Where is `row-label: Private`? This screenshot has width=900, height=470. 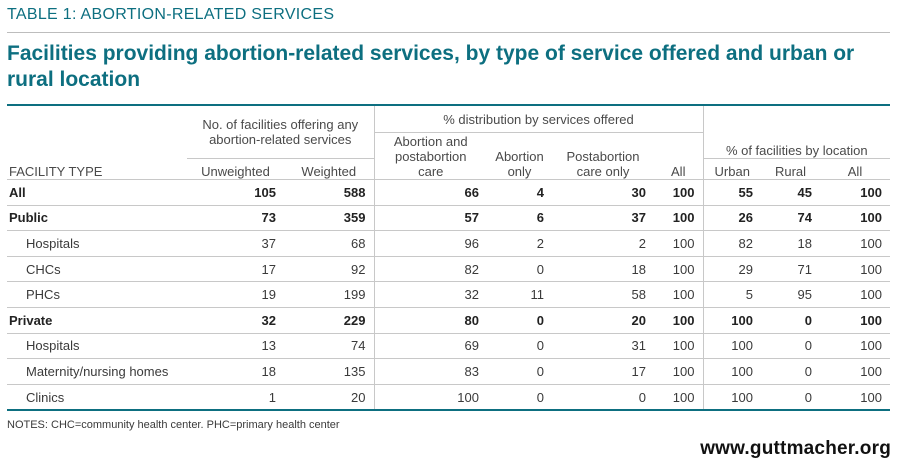
row-label: Private is located at coordinates (97, 320).